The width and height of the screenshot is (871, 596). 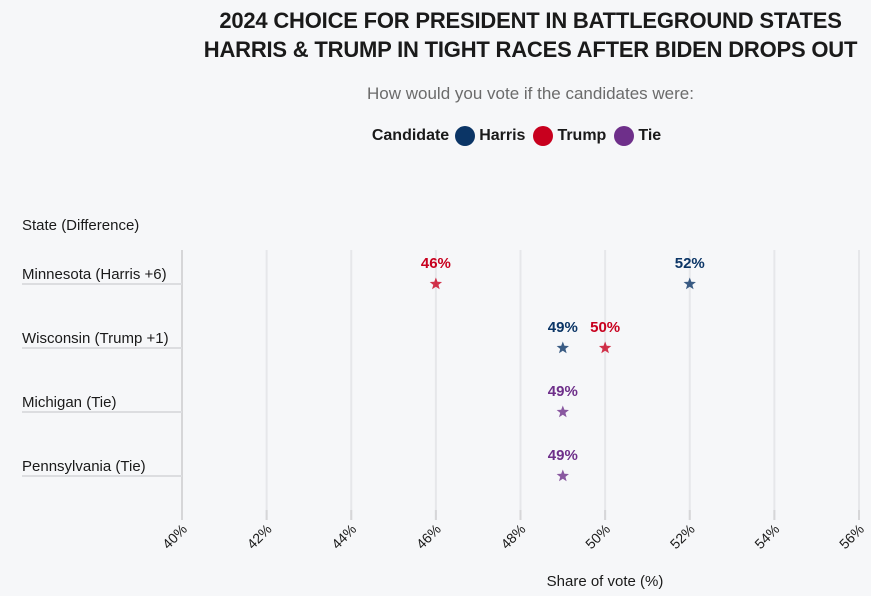 What do you see at coordinates (650, 135) in the screenshot?
I see `legend-label-tie: Tie` at bounding box center [650, 135].